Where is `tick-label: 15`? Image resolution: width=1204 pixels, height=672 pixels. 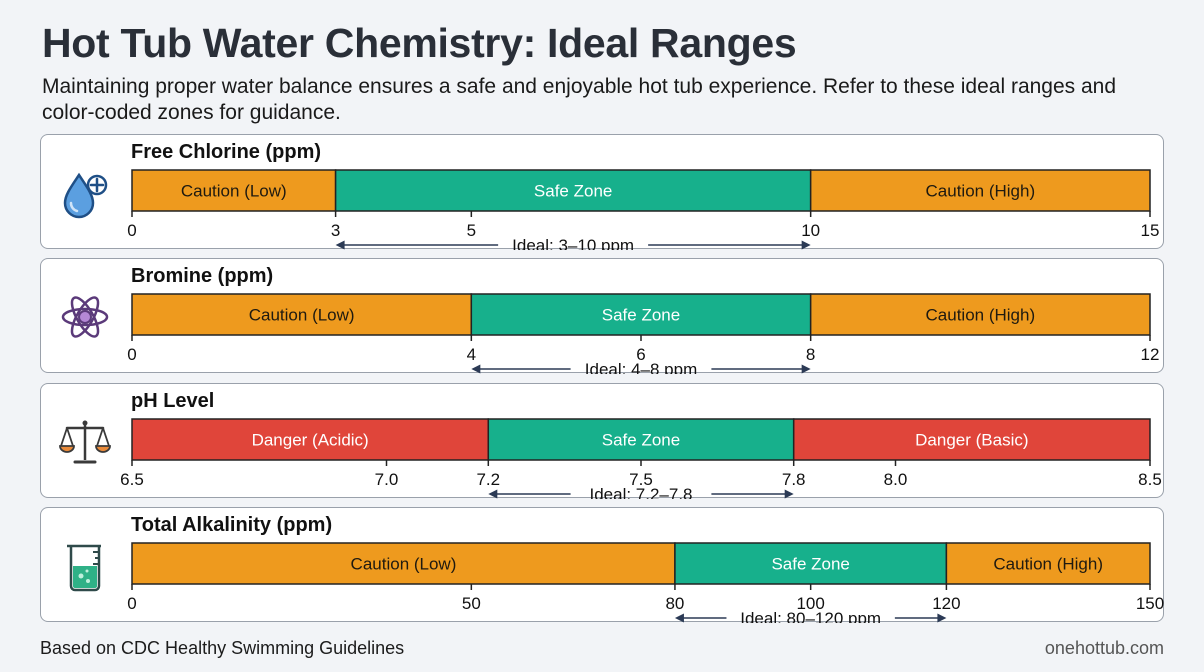 tick-label: 15 is located at coordinates (1150, 230).